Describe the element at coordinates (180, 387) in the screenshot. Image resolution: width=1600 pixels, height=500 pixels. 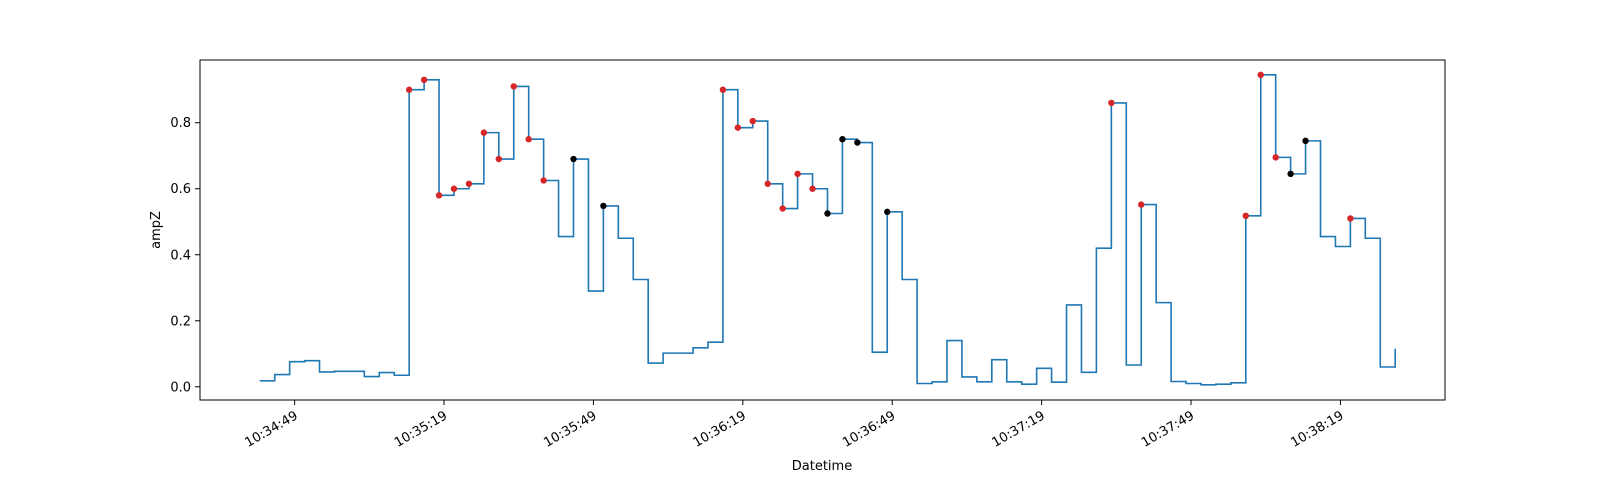
I see `y-tick-label: 0.0` at that location.